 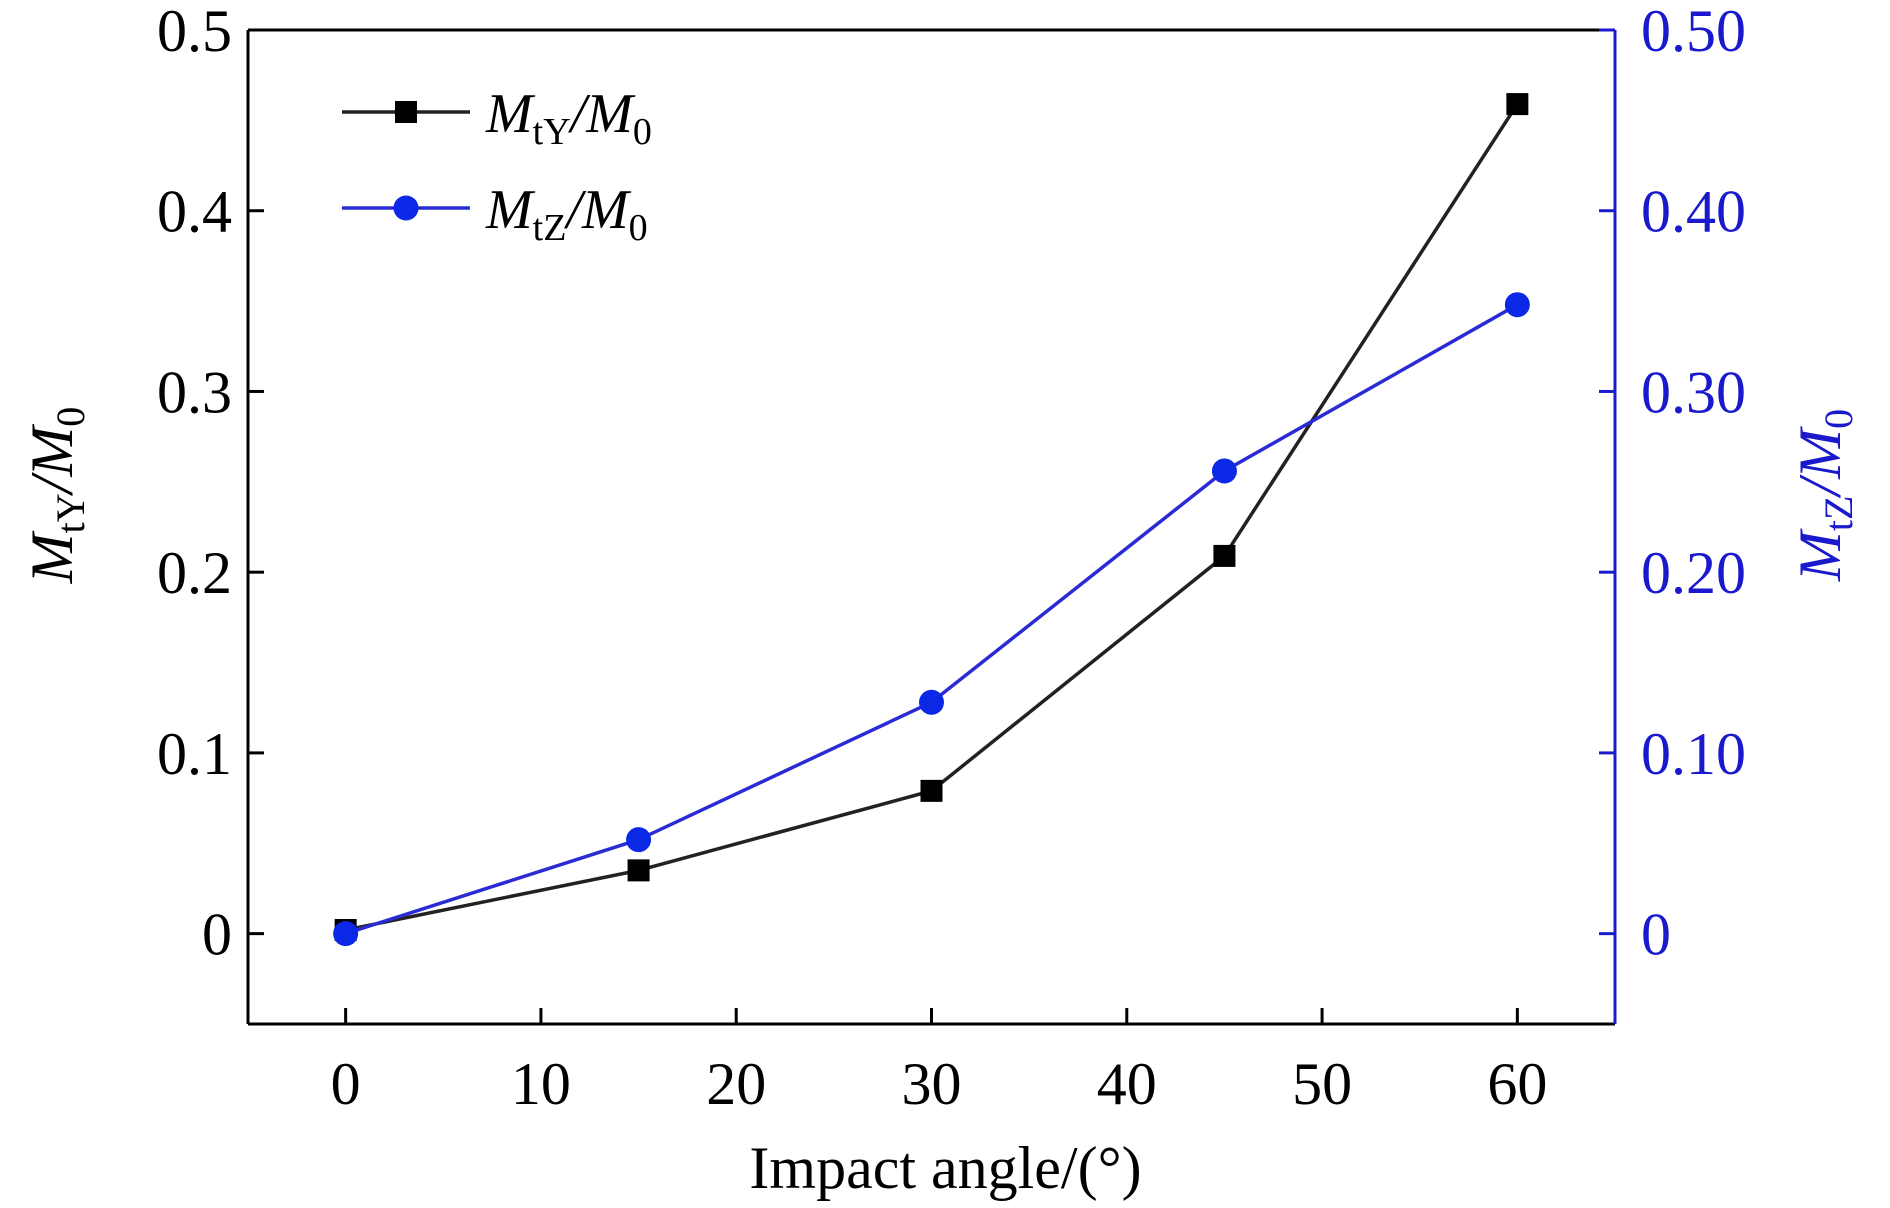 I want to click on legend-label-1: MtY/M0, so click(x=568, y=118).